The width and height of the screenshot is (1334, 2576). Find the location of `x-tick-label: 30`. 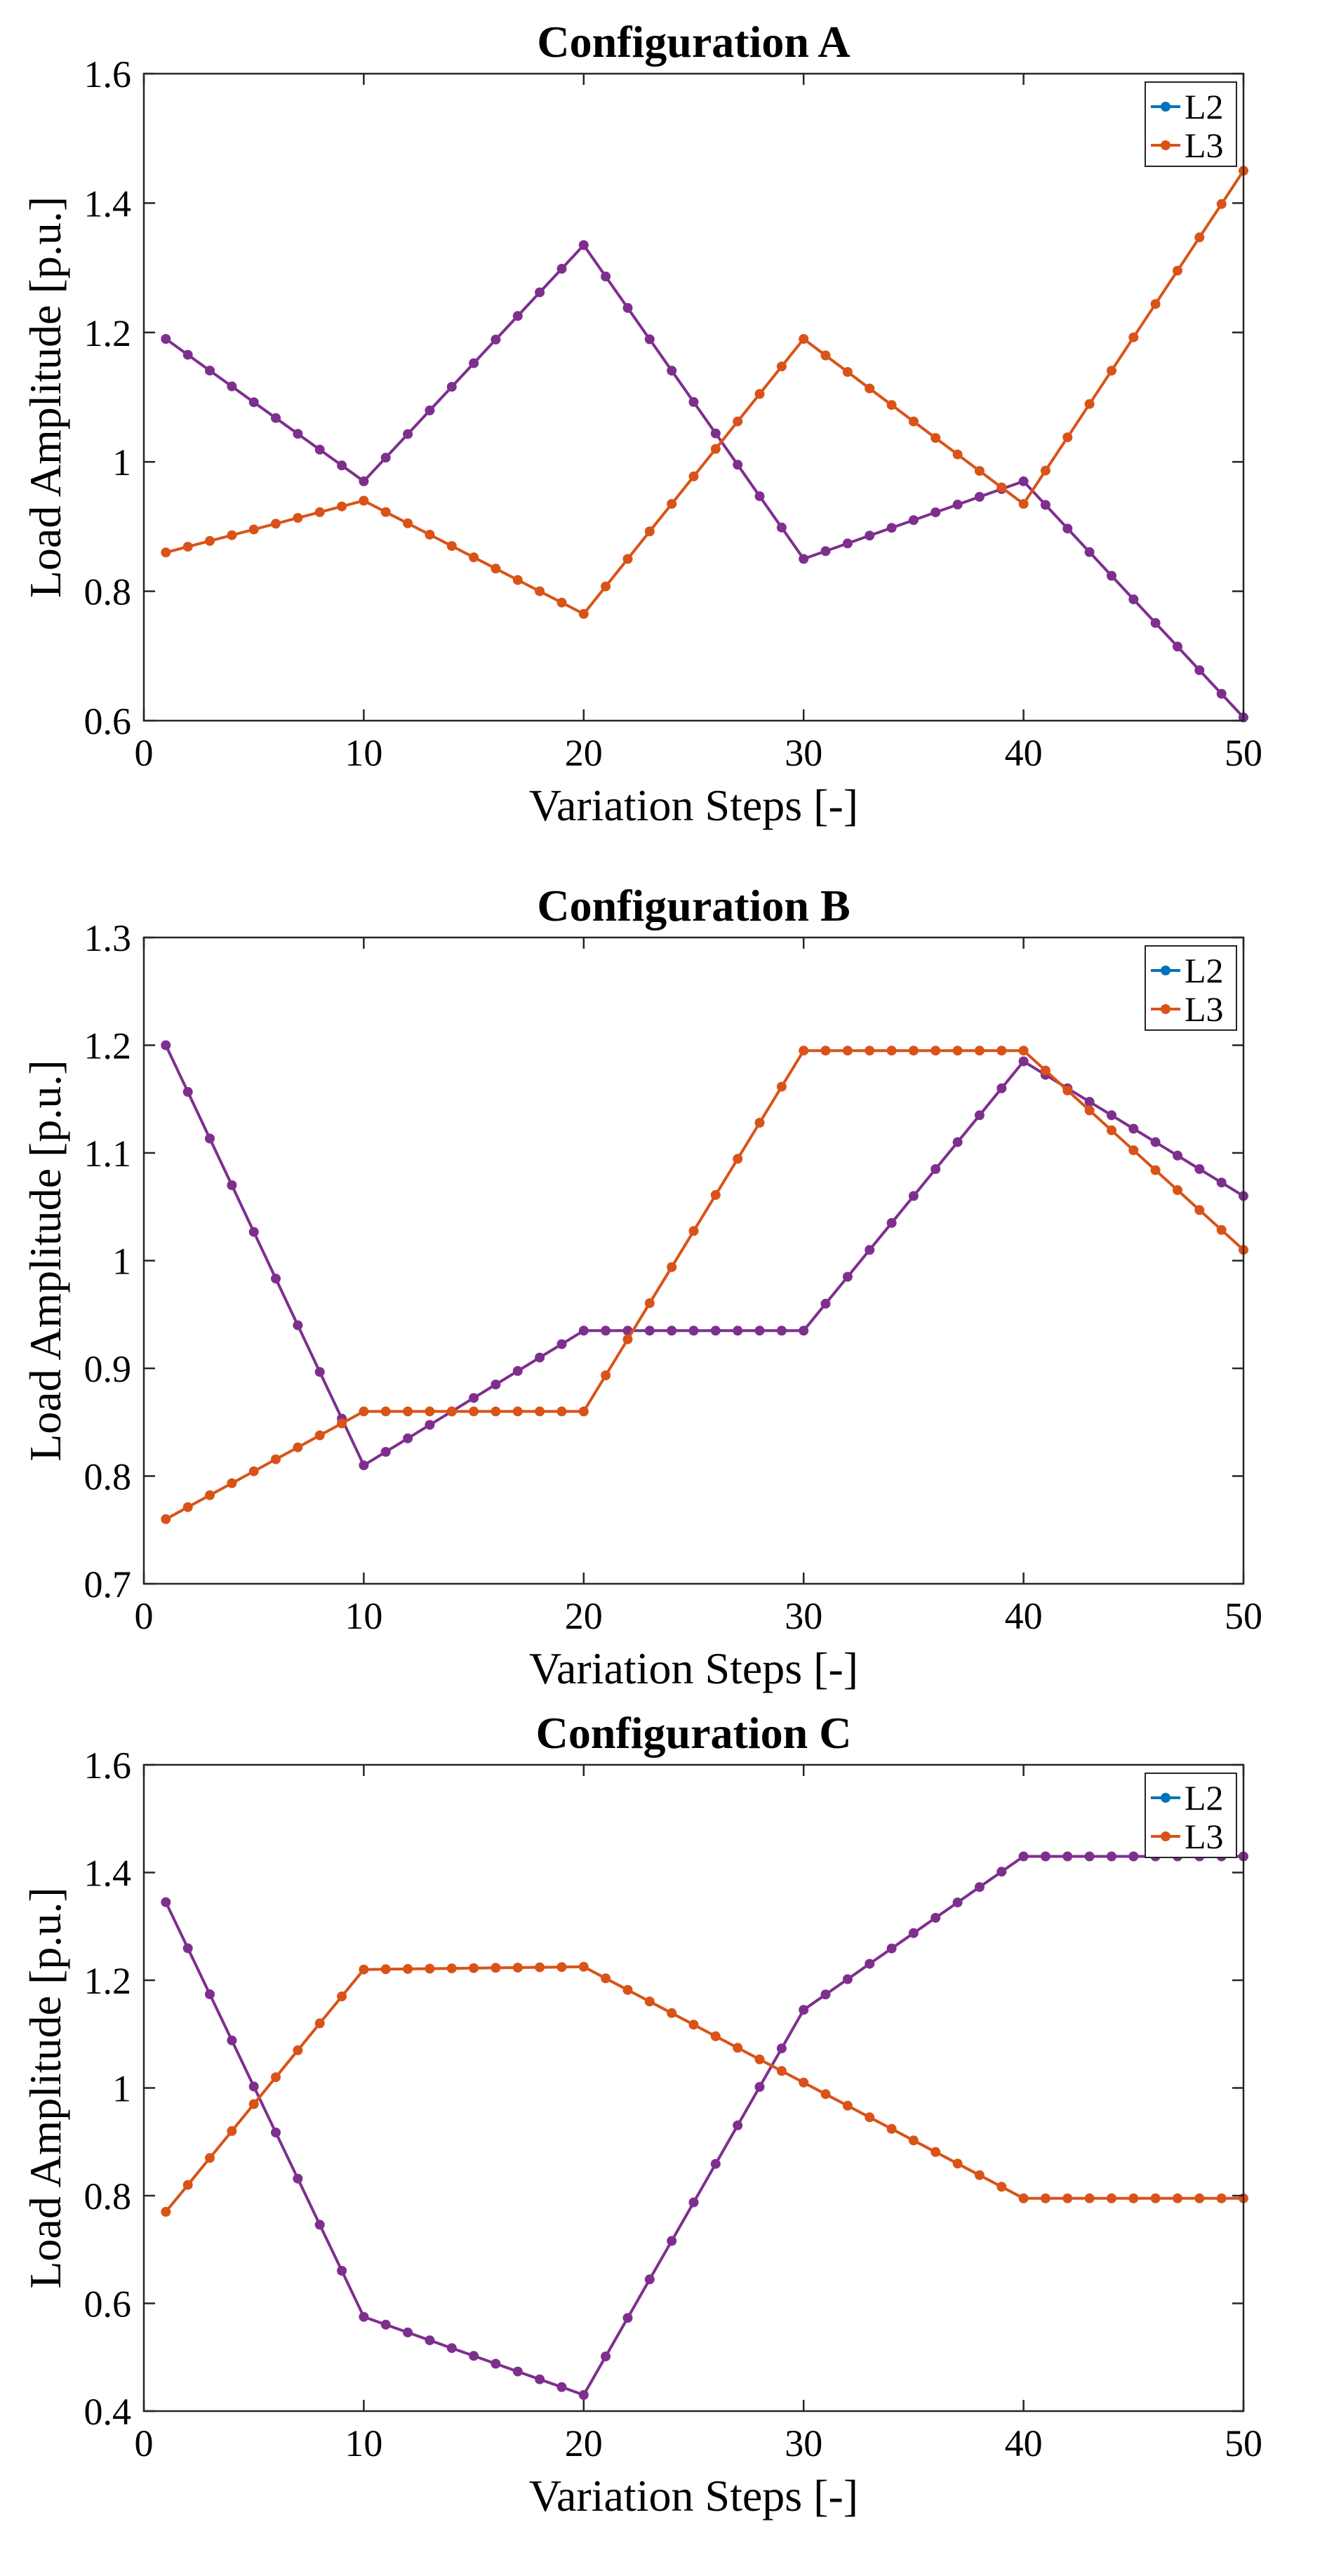

x-tick-label: 30 is located at coordinates (803, 1616).